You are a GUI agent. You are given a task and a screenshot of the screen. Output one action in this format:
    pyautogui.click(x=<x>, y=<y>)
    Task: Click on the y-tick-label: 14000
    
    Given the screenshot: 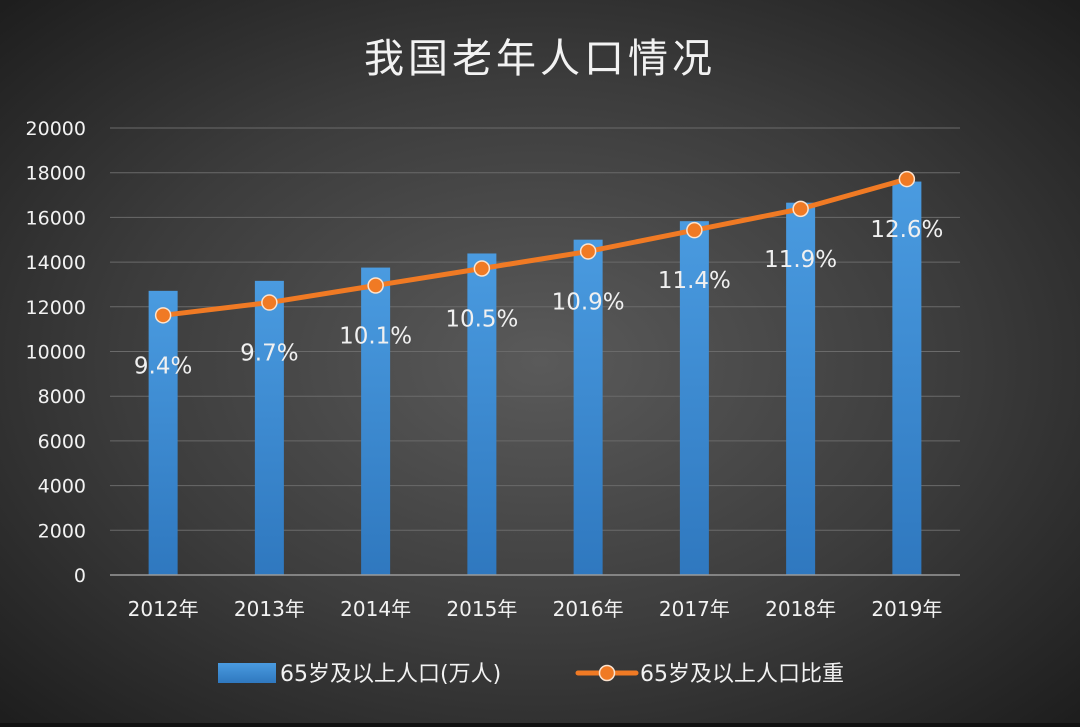 What is the action you would take?
    pyautogui.click(x=56, y=263)
    